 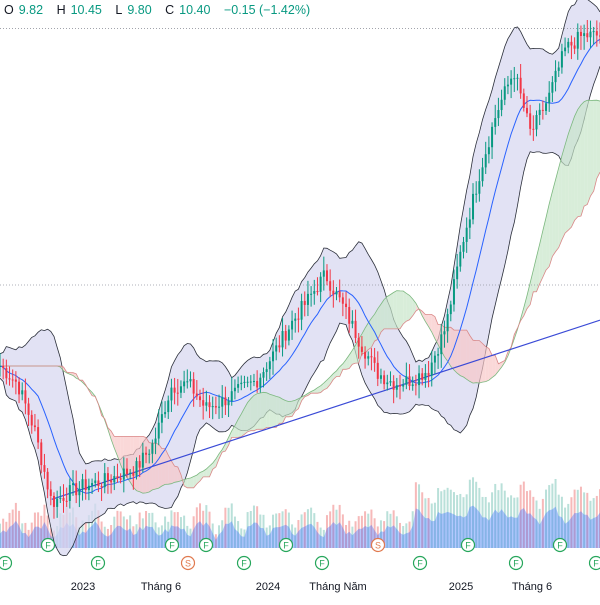 I want to click on x-tick-label: 2025, so click(x=461, y=587).